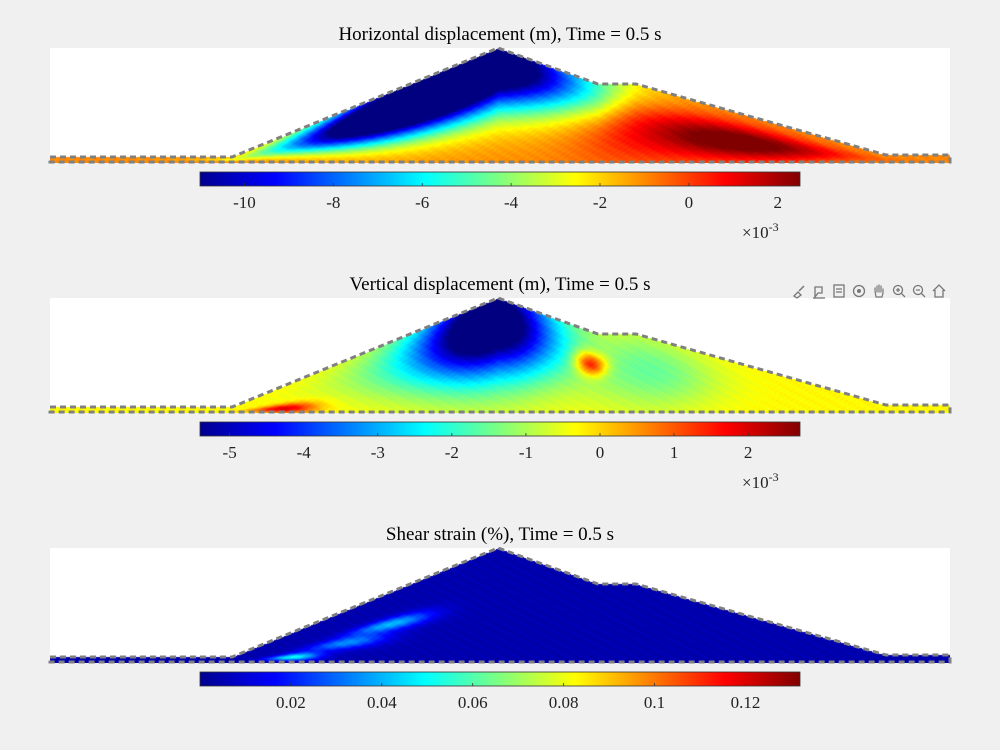 The height and width of the screenshot is (750, 1000). What do you see at coordinates (919, 291) in the screenshot?
I see `zoom-out-icon` at bounding box center [919, 291].